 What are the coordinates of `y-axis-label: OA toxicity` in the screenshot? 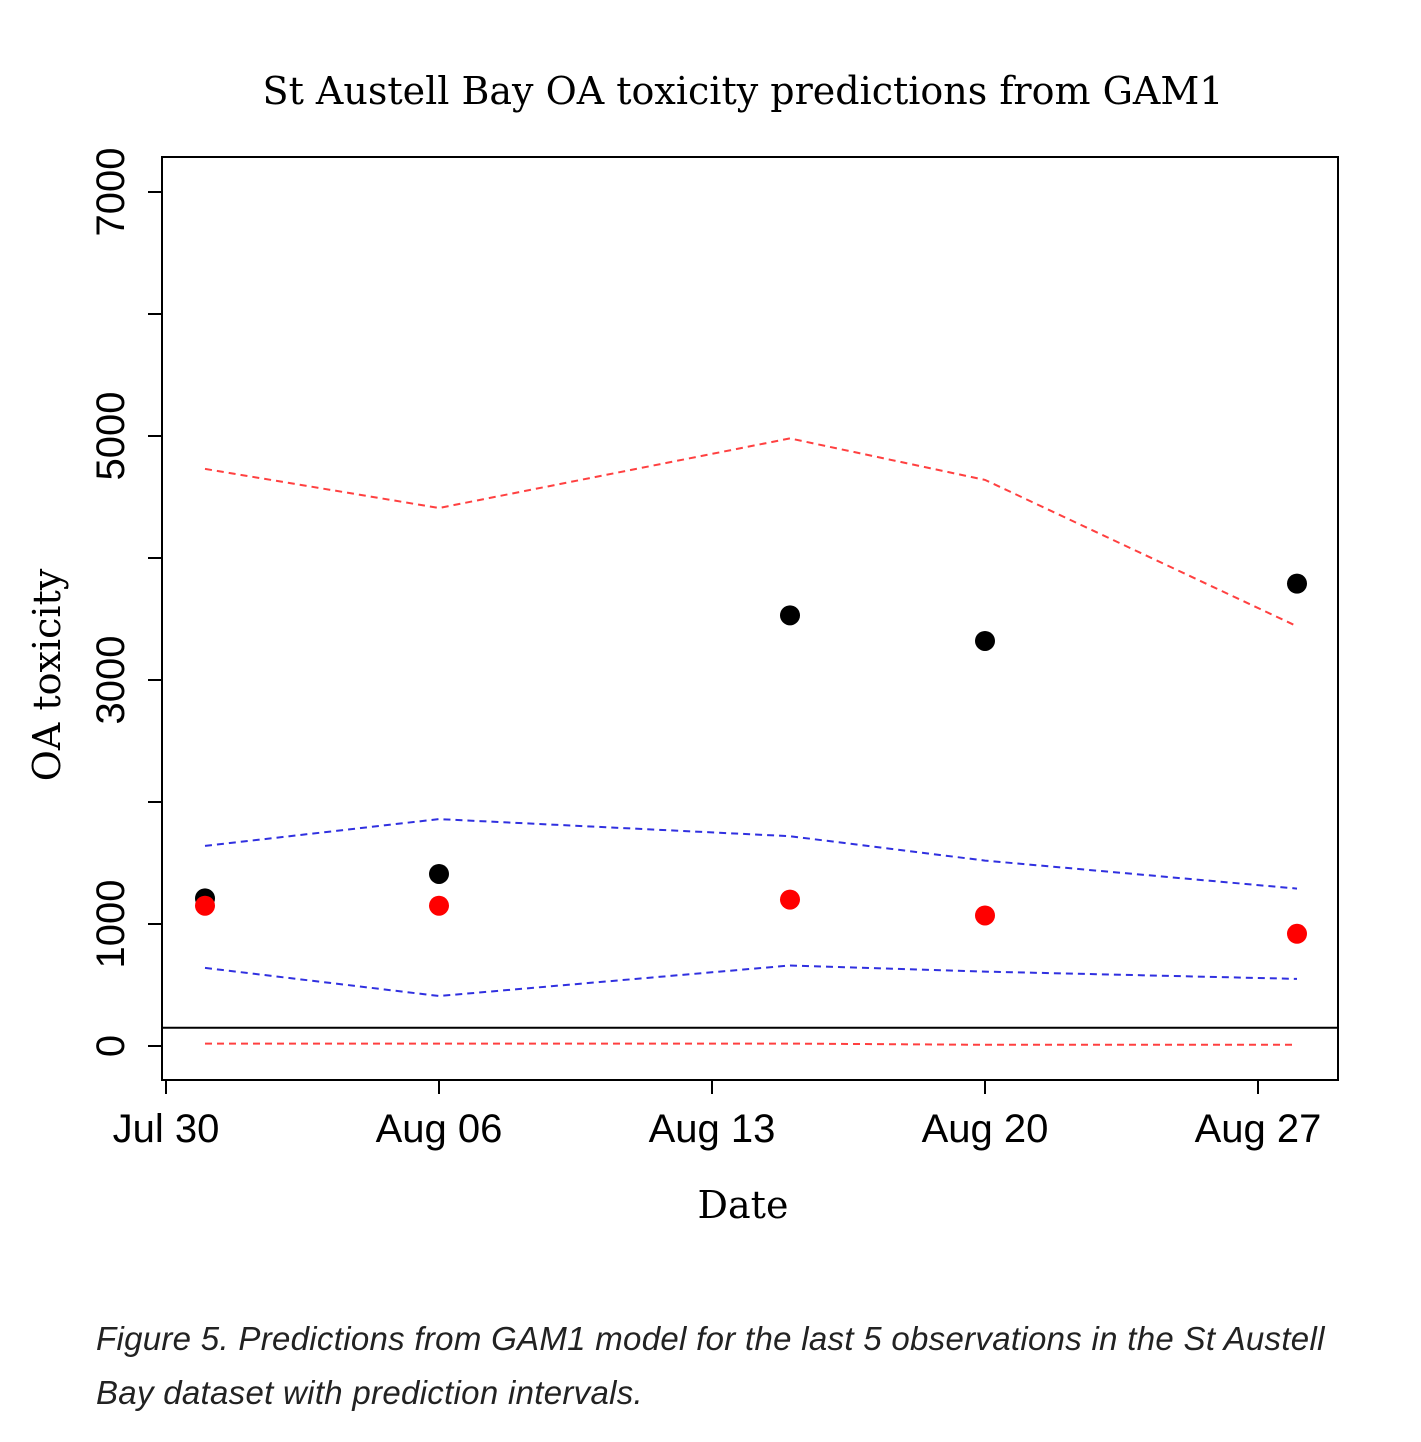 It's located at (47, 674).